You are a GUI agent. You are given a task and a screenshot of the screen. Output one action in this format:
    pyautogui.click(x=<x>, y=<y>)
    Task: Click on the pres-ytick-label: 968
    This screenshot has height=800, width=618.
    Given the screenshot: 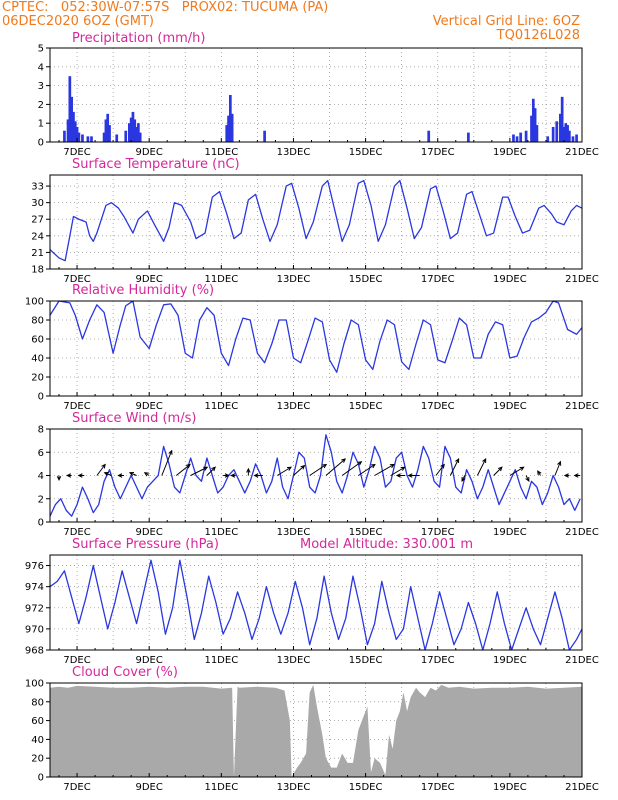 What is the action you would take?
    pyautogui.click(x=34, y=651)
    